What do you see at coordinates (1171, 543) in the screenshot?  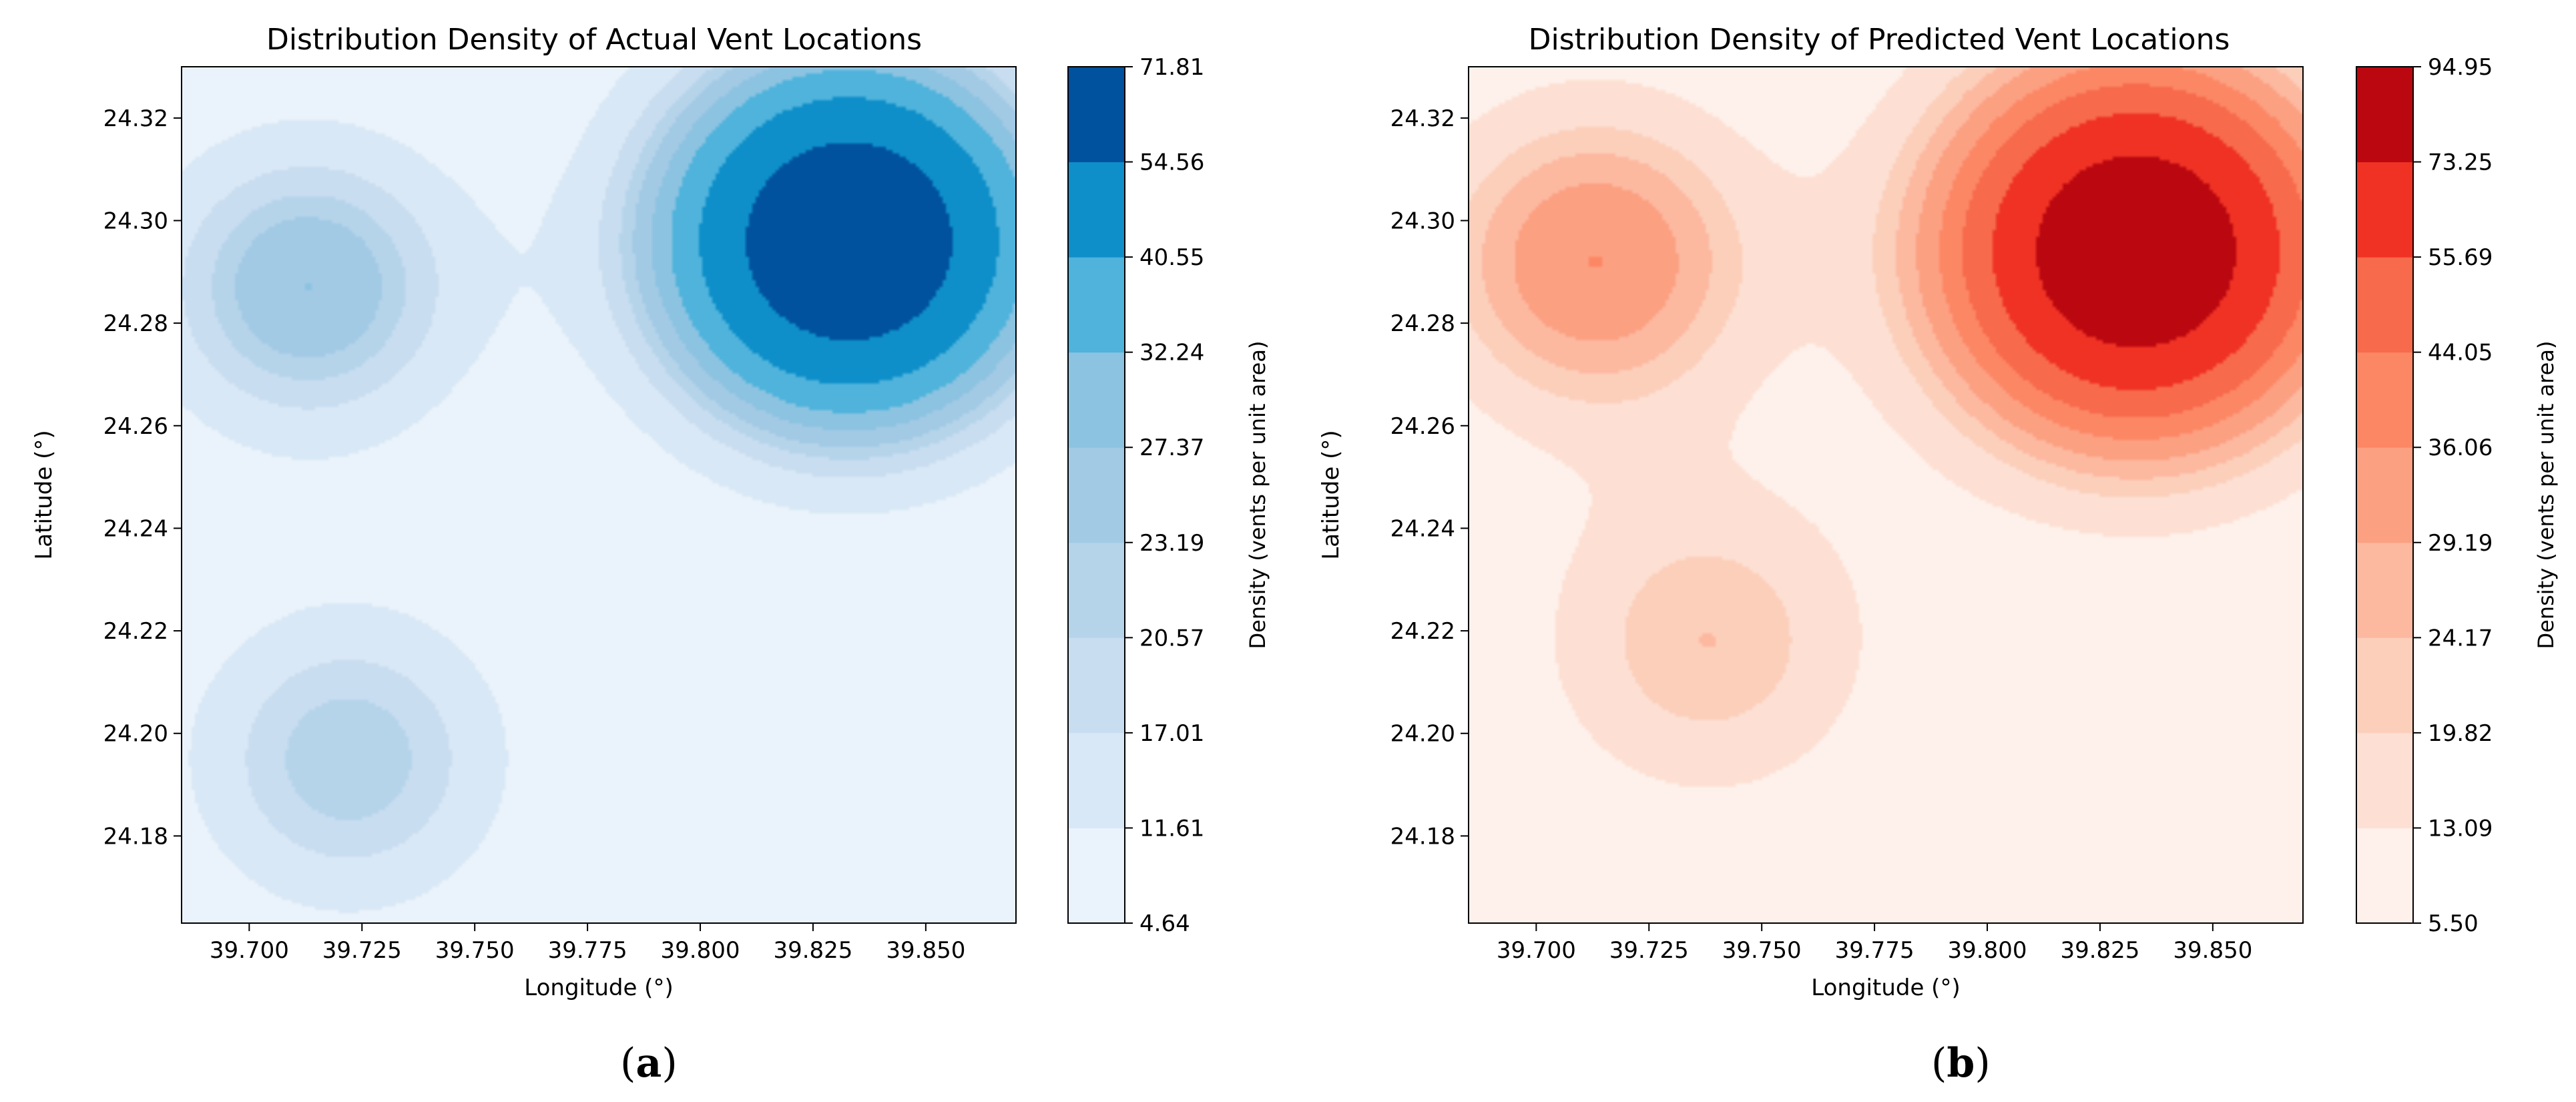 I see `colorbar-tick-label: 23.19` at bounding box center [1171, 543].